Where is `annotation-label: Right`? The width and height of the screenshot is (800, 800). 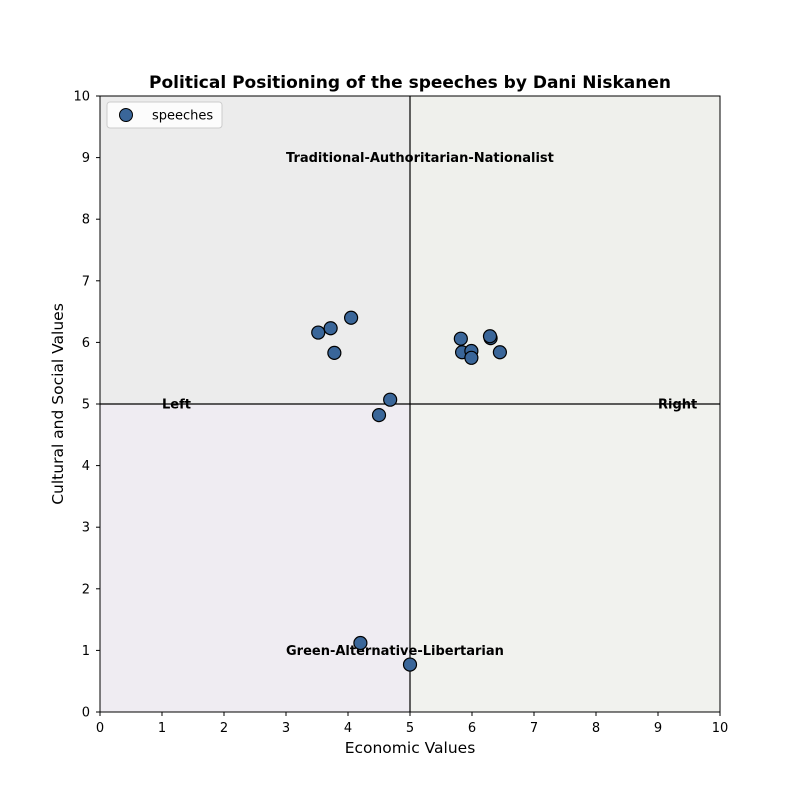
annotation-label: Right is located at coordinates (677, 405).